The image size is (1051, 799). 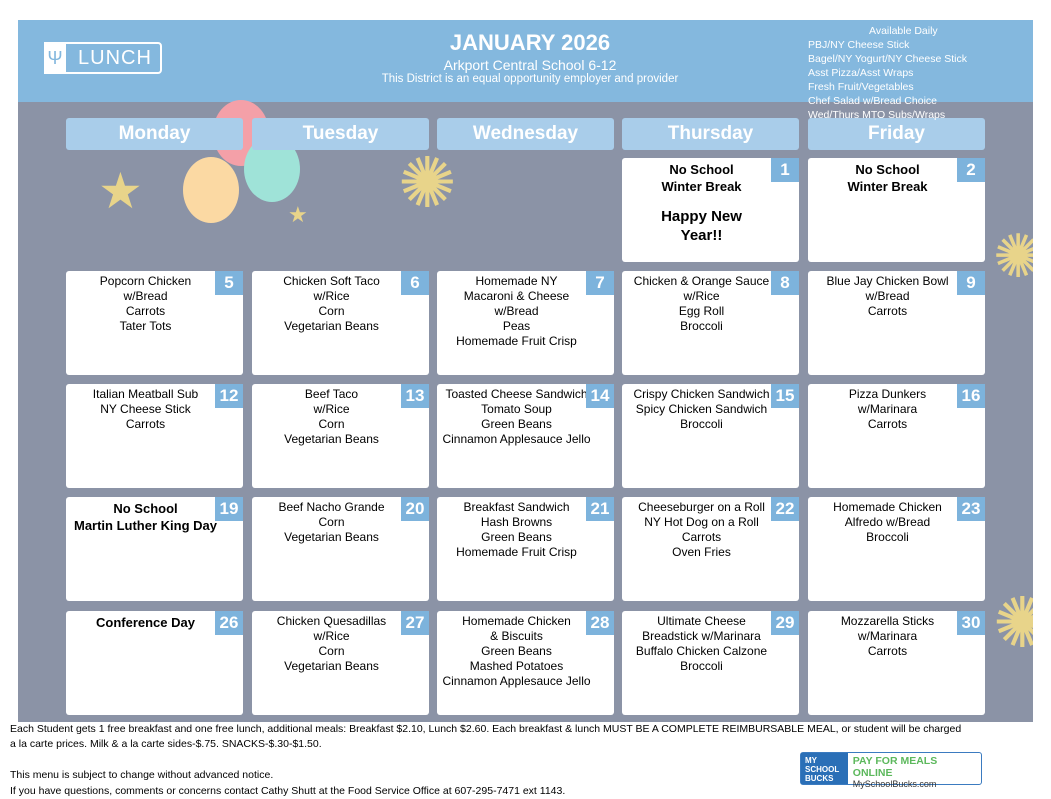 What do you see at coordinates (824, 768) in the screenshot?
I see `myschoolbucks-logo: MY SCHOOL BUCKS` at bounding box center [824, 768].